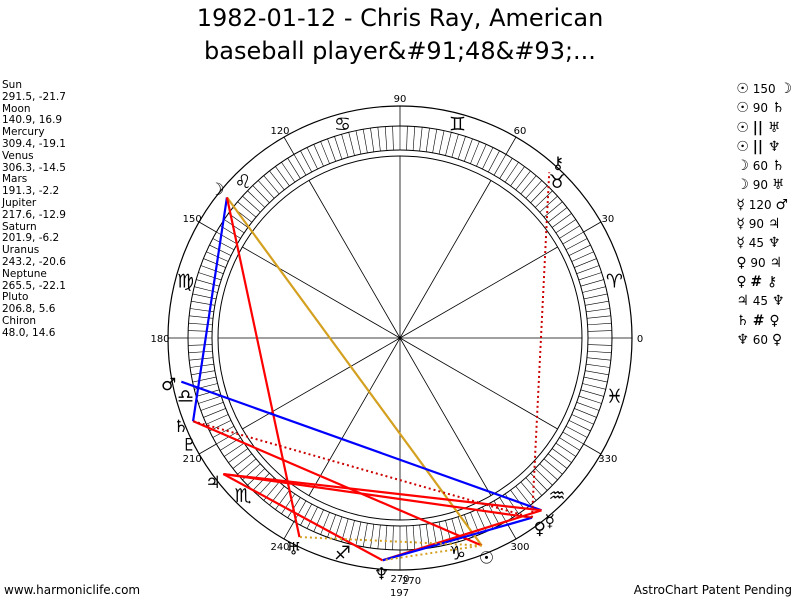 This screenshot has width=800, height=600. I want to click on aspect-row: ☉ || ♅, so click(764, 128).